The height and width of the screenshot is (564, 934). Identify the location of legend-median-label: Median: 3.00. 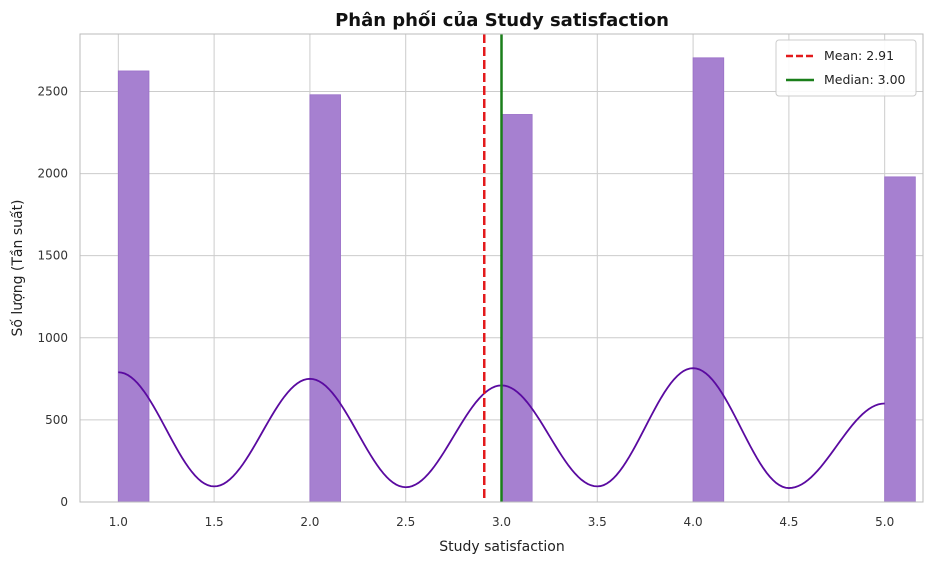
(865, 79).